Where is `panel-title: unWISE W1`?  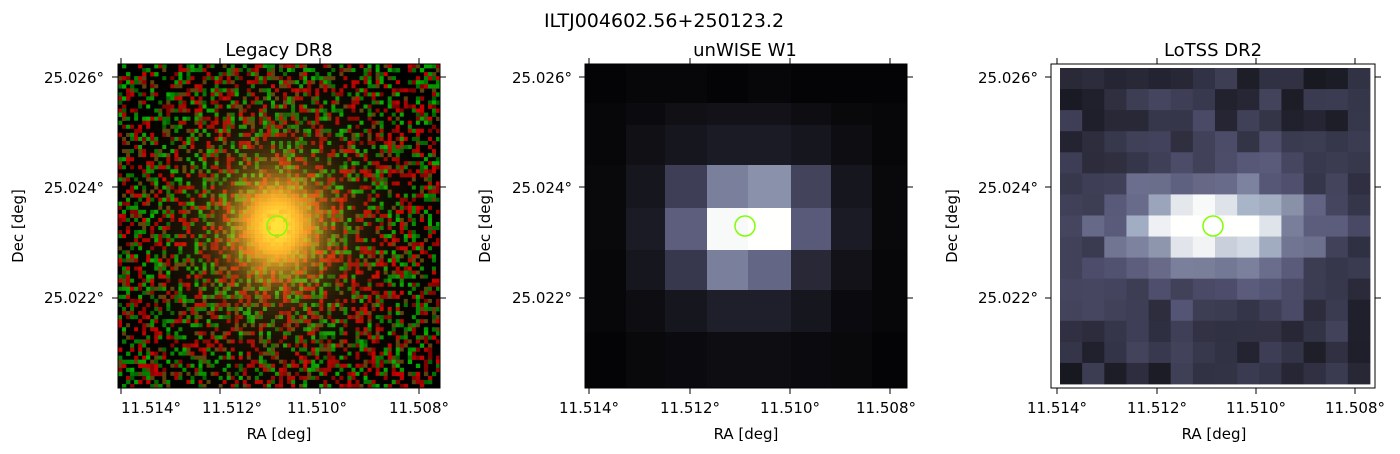 panel-title: unWISE W1 is located at coordinates (745, 50).